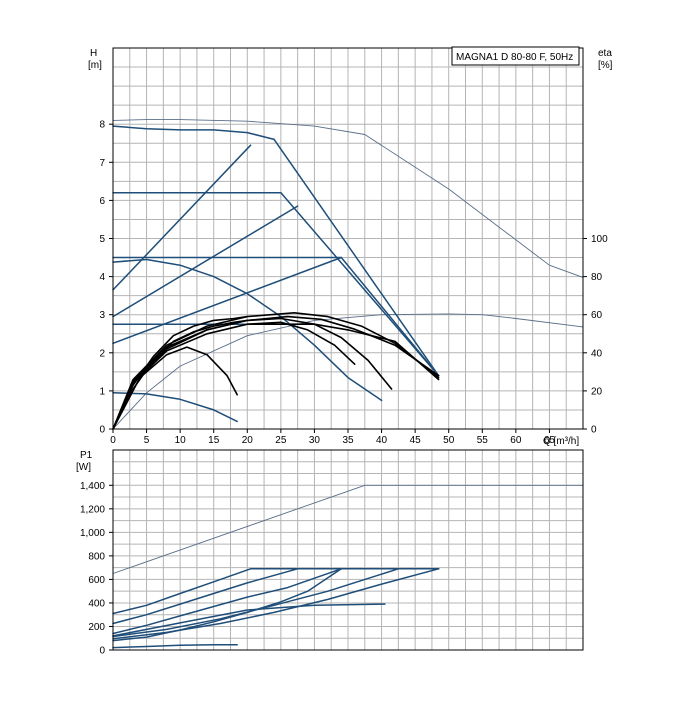  What do you see at coordinates (281, 440) in the screenshot?
I see `q-tick-label: 25` at bounding box center [281, 440].